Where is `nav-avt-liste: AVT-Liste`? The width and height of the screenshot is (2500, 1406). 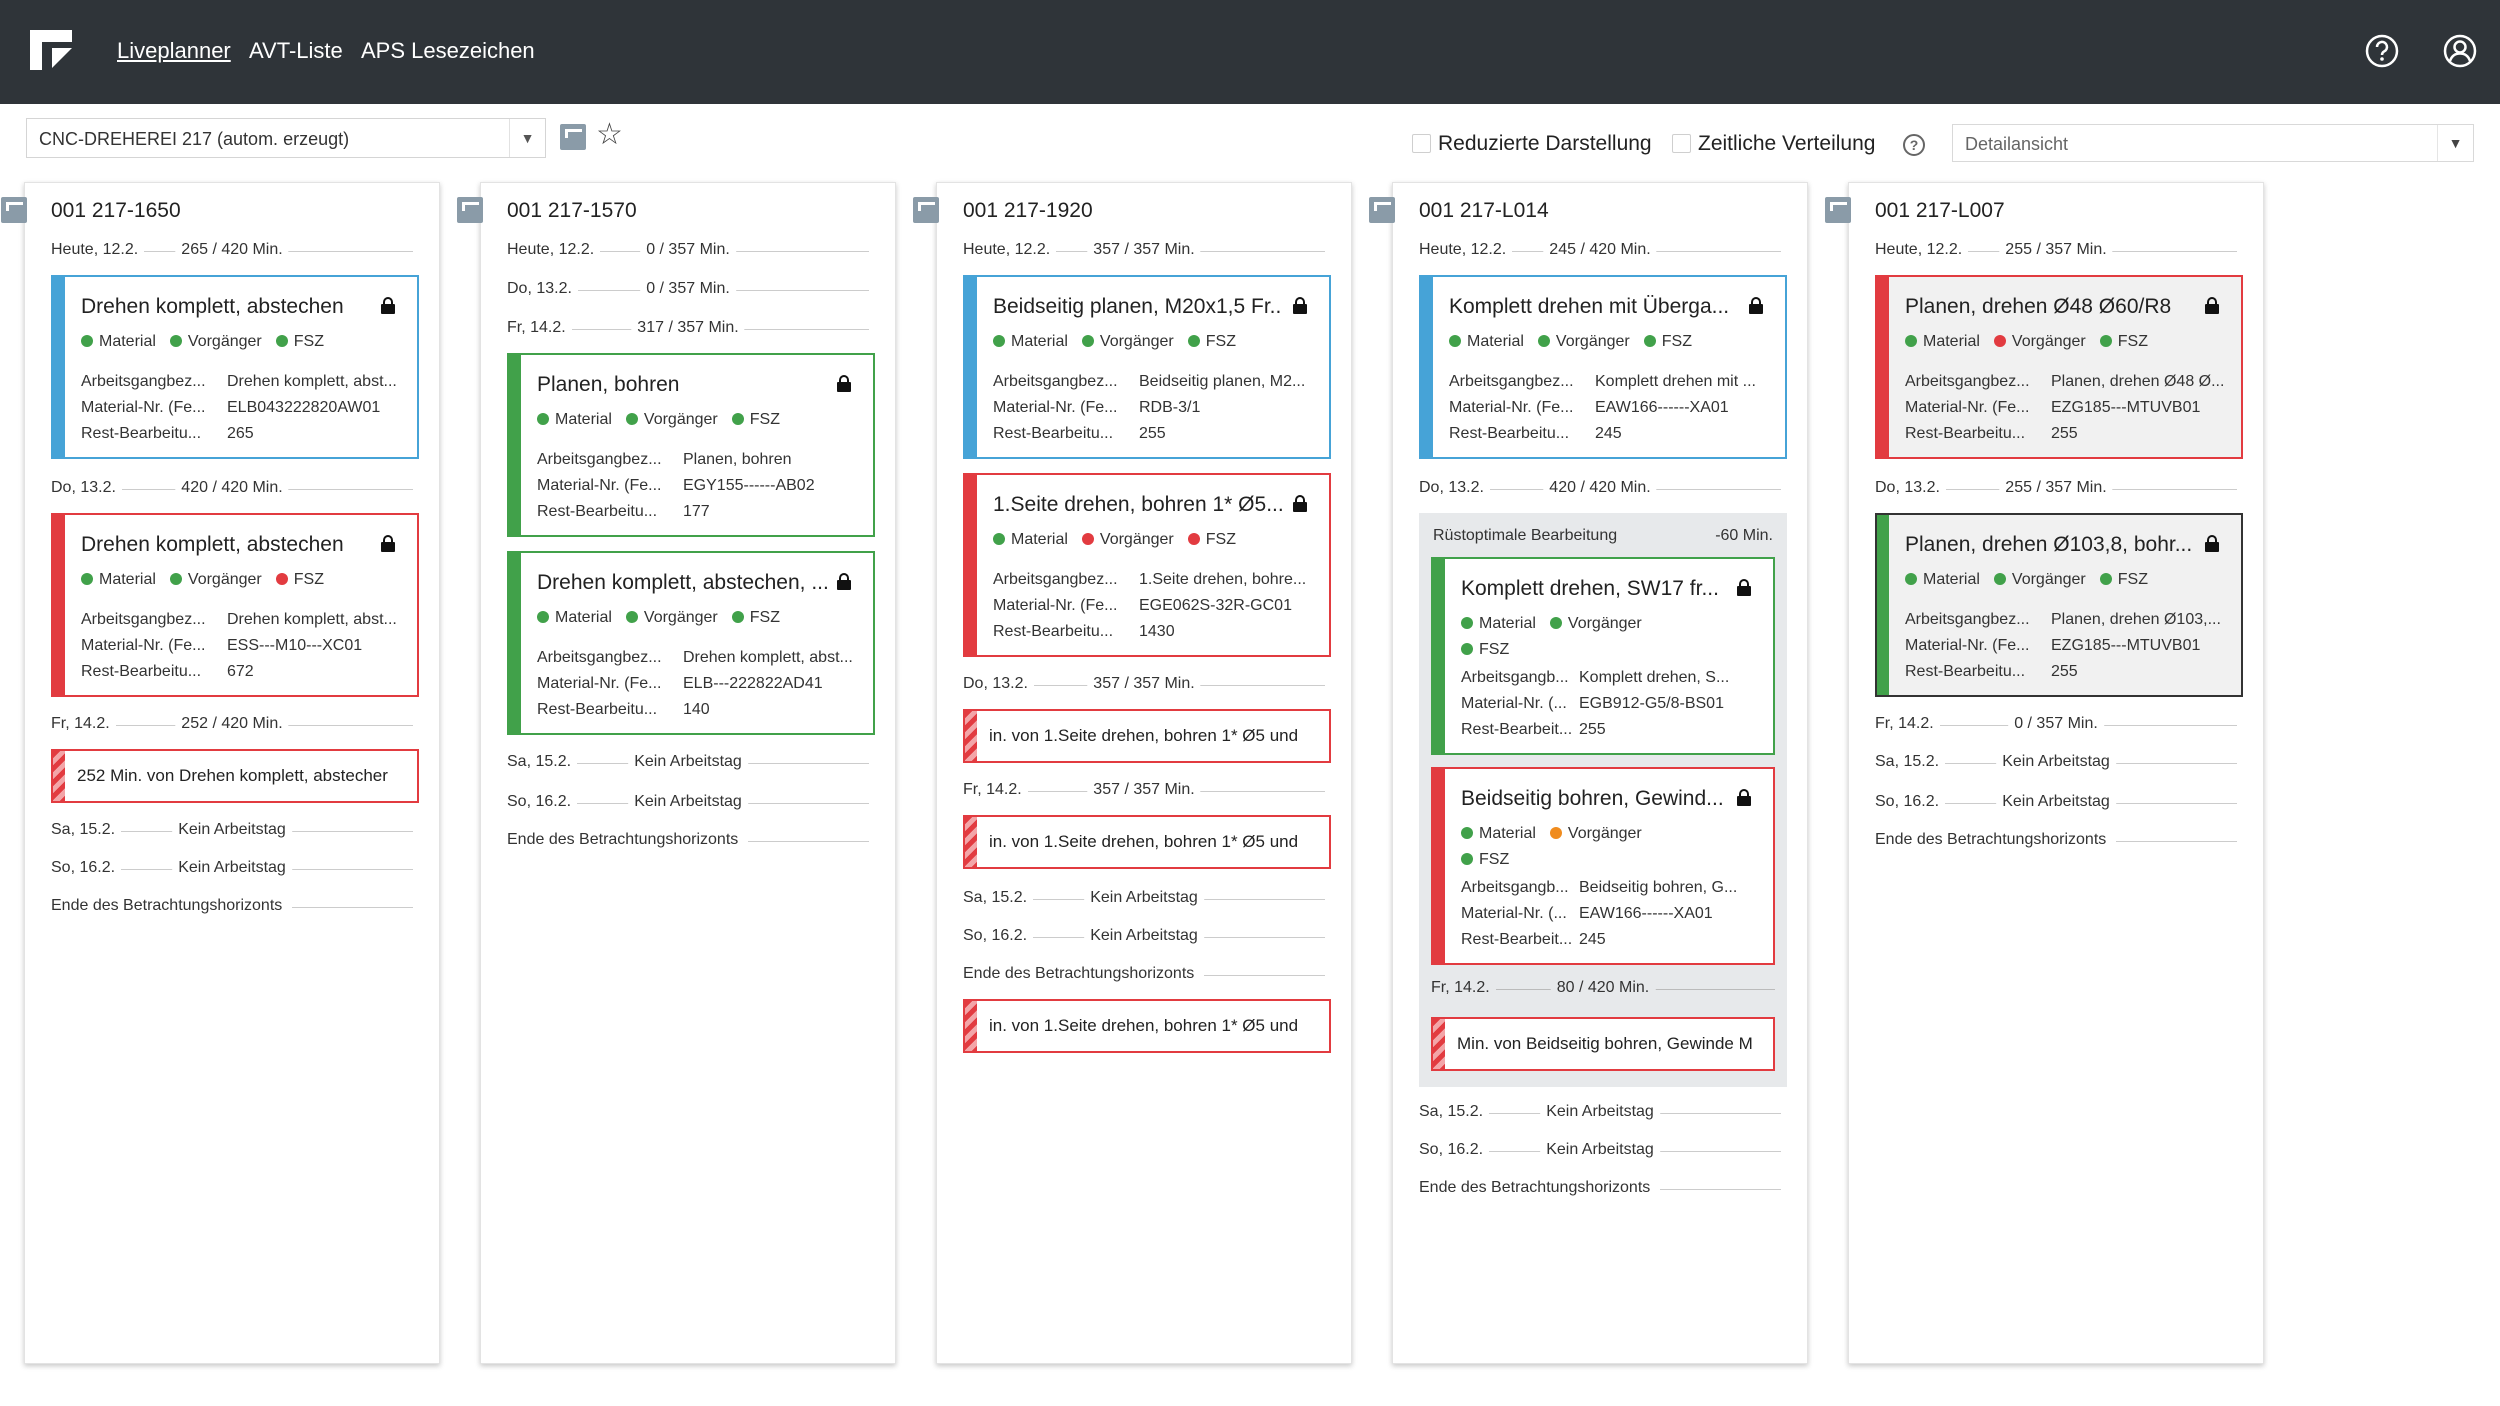
nav-avt-liste: AVT-Liste is located at coordinates (296, 50).